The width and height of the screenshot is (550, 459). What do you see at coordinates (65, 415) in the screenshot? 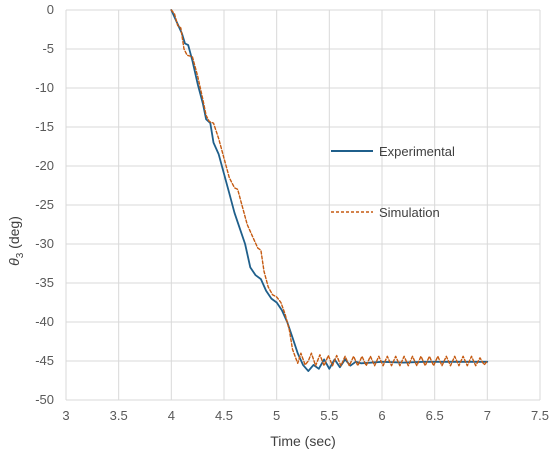
I see `x-tick-label: 3` at bounding box center [65, 415].